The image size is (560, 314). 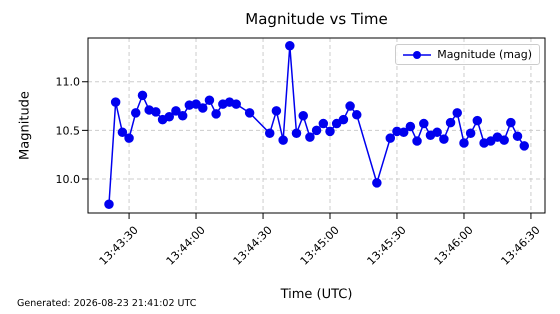 I want to click on legend-label: Magnitude (mag), so click(x=484, y=54).